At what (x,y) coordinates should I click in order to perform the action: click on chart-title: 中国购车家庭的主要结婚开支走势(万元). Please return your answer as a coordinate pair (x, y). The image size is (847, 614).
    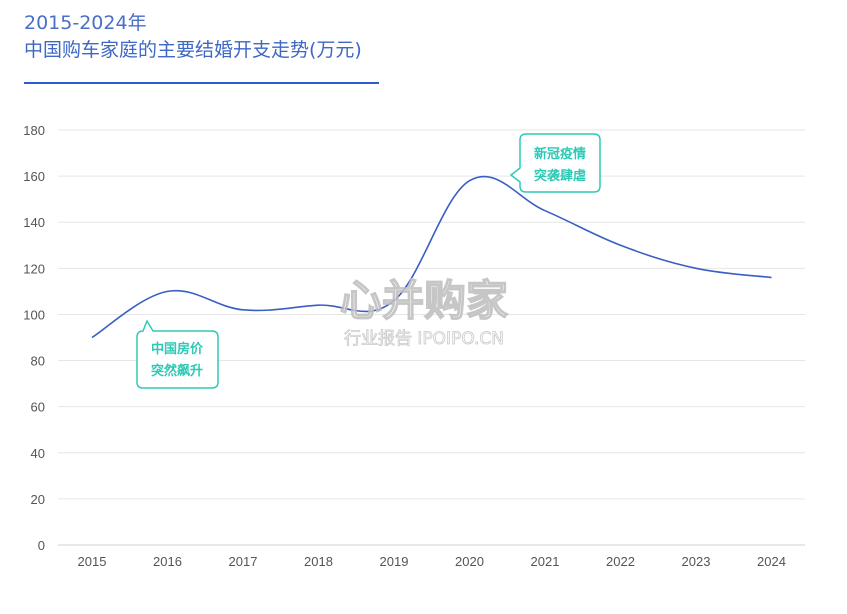
    Looking at the image, I should click on (193, 50).